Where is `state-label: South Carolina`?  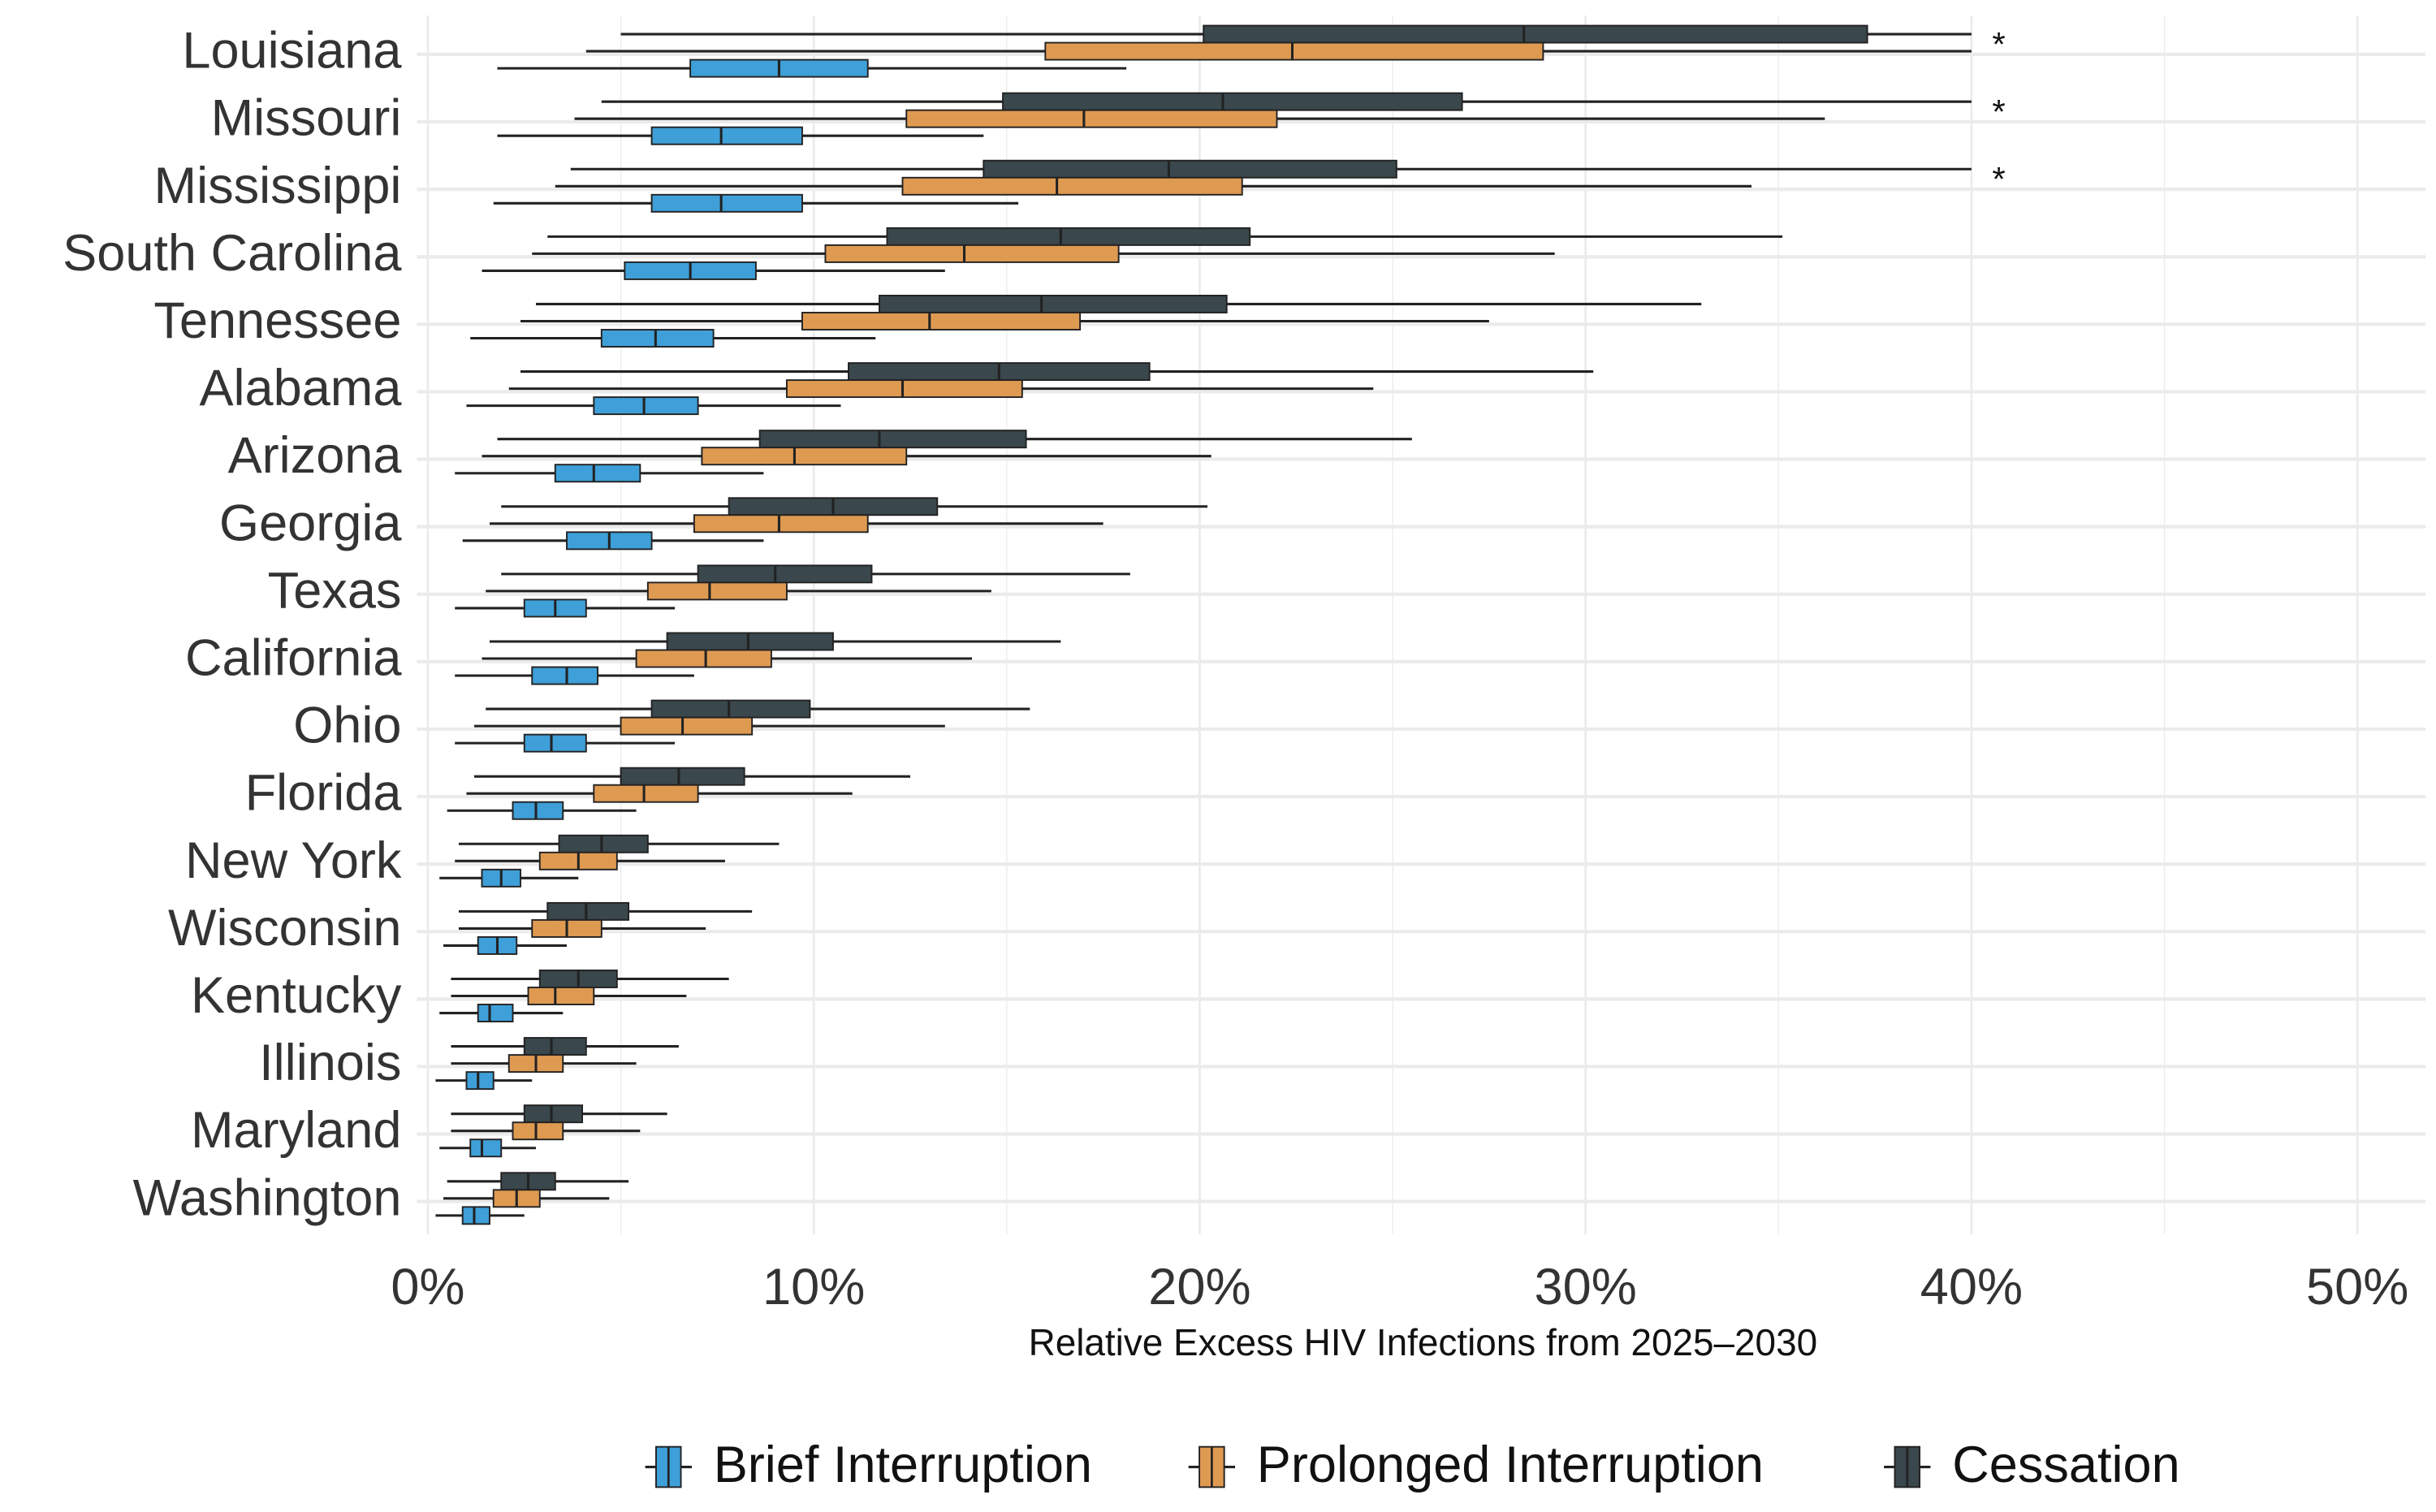 state-label: South Carolina is located at coordinates (232, 253).